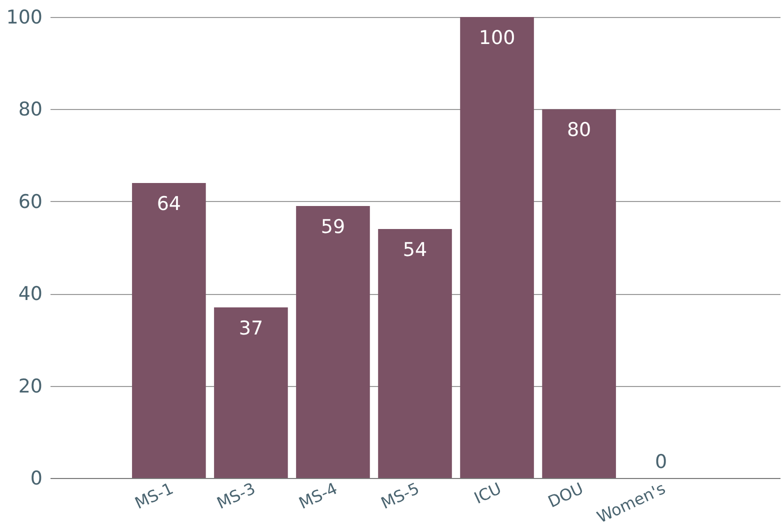 The width and height of the screenshot is (782, 531). I want to click on x-tick-label: MS-5, so click(400, 495).